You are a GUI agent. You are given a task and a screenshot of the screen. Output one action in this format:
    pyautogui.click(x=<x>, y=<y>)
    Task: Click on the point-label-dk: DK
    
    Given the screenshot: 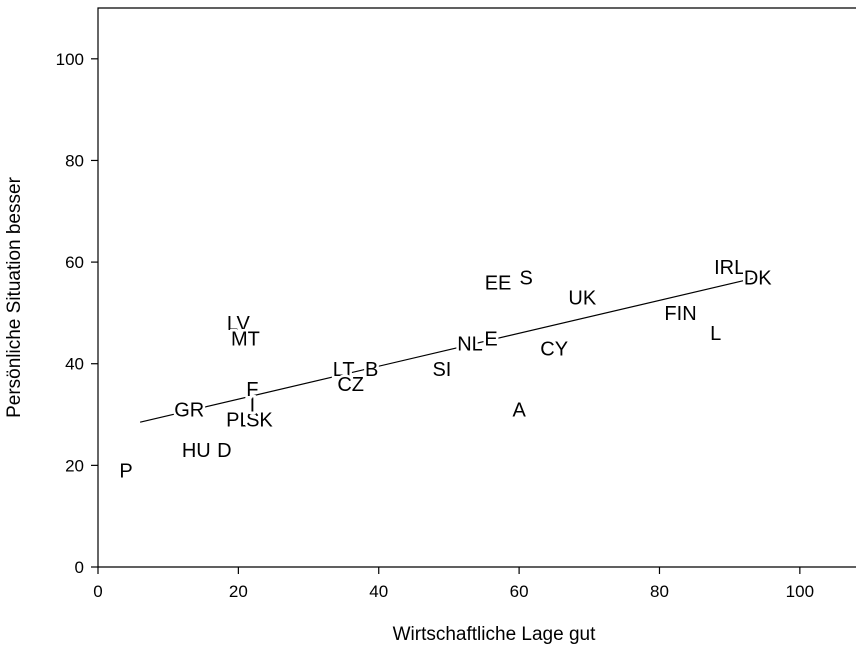 What is the action you would take?
    pyautogui.click(x=758, y=278)
    